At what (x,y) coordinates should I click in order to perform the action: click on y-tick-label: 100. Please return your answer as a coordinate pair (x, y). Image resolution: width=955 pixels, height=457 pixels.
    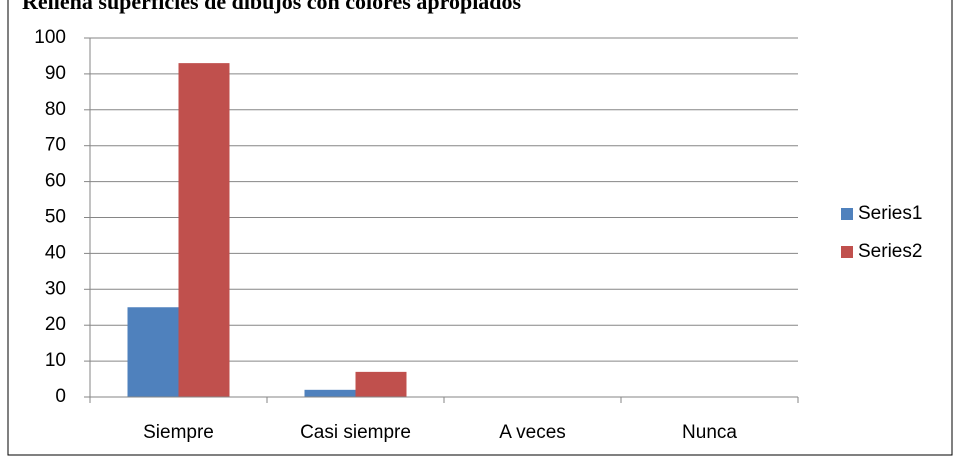
    Looking at the image, I should click on (50, 37).